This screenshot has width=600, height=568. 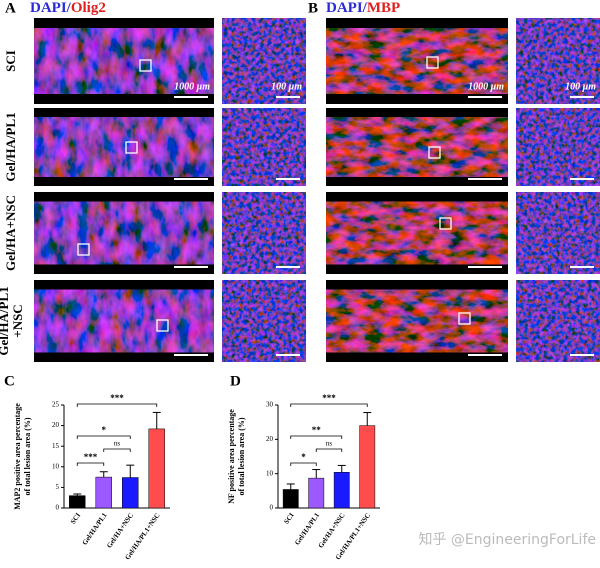 What do you see at coordinates (88, 8) in the screenshot?
I see `stain-part: Olig2` at bounding box center [88, 8].